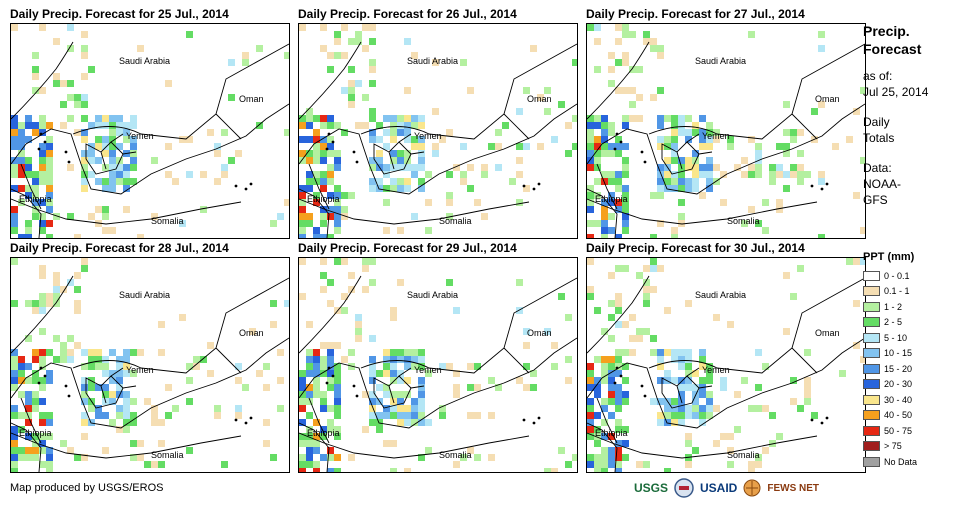 This screenshot has width=967, height=511. Describe the element at coordinates (871, 415) in the screenshot. I see `ppt-swatch` at that location.